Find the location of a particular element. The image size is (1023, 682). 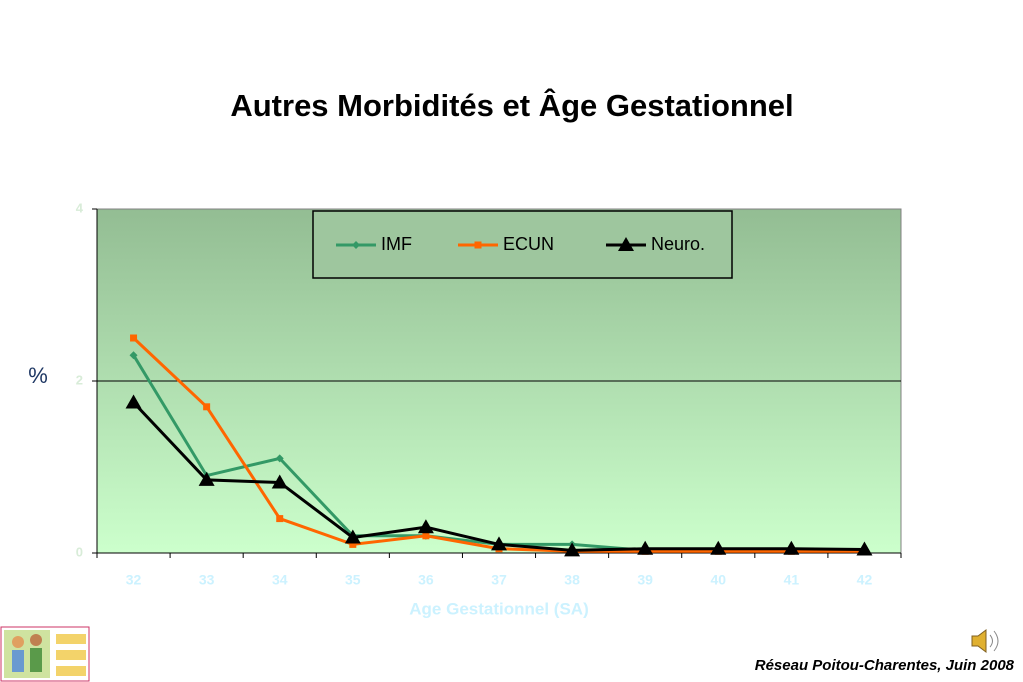

x-tick-label: 39 is located at coordinates (645, 580).